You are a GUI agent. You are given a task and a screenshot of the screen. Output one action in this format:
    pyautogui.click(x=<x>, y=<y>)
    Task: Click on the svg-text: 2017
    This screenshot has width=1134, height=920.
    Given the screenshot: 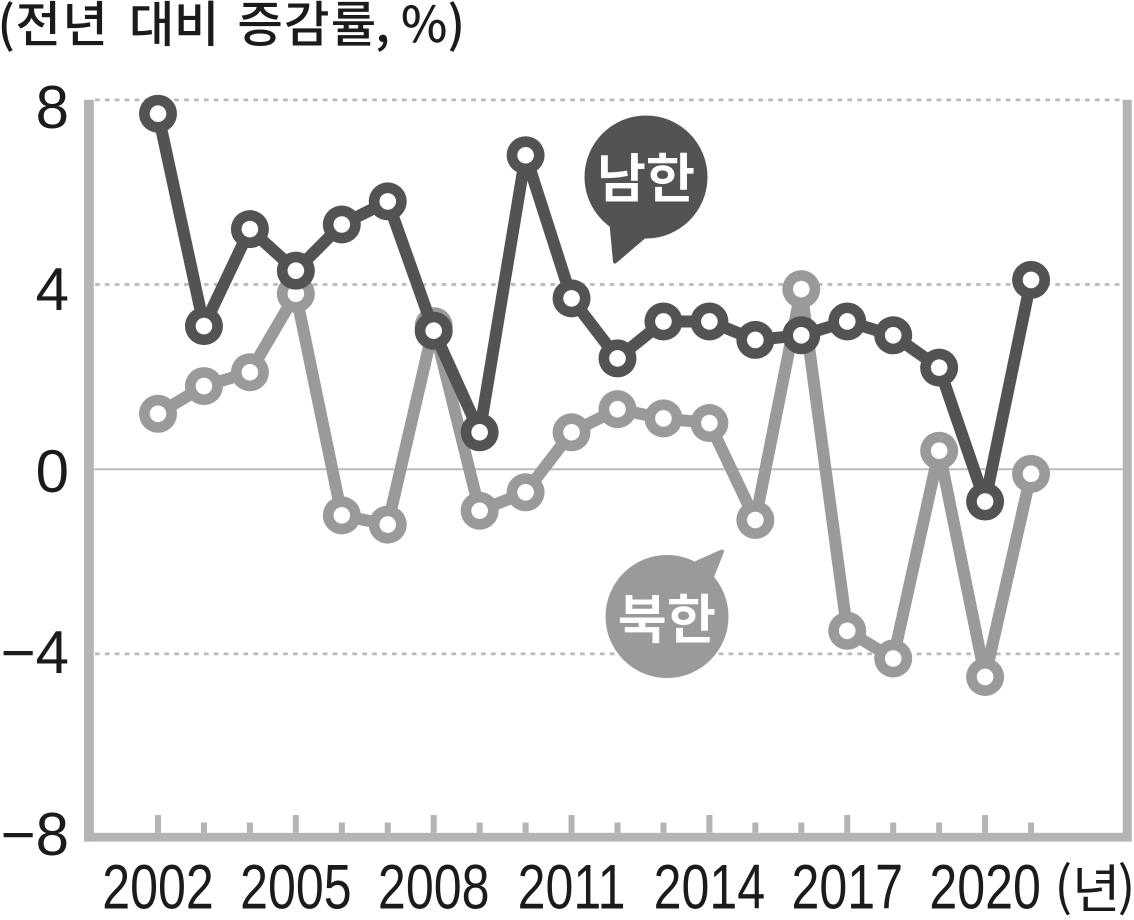 What is the action you would take?
    pyautogui.click(x=847, y=886)
    